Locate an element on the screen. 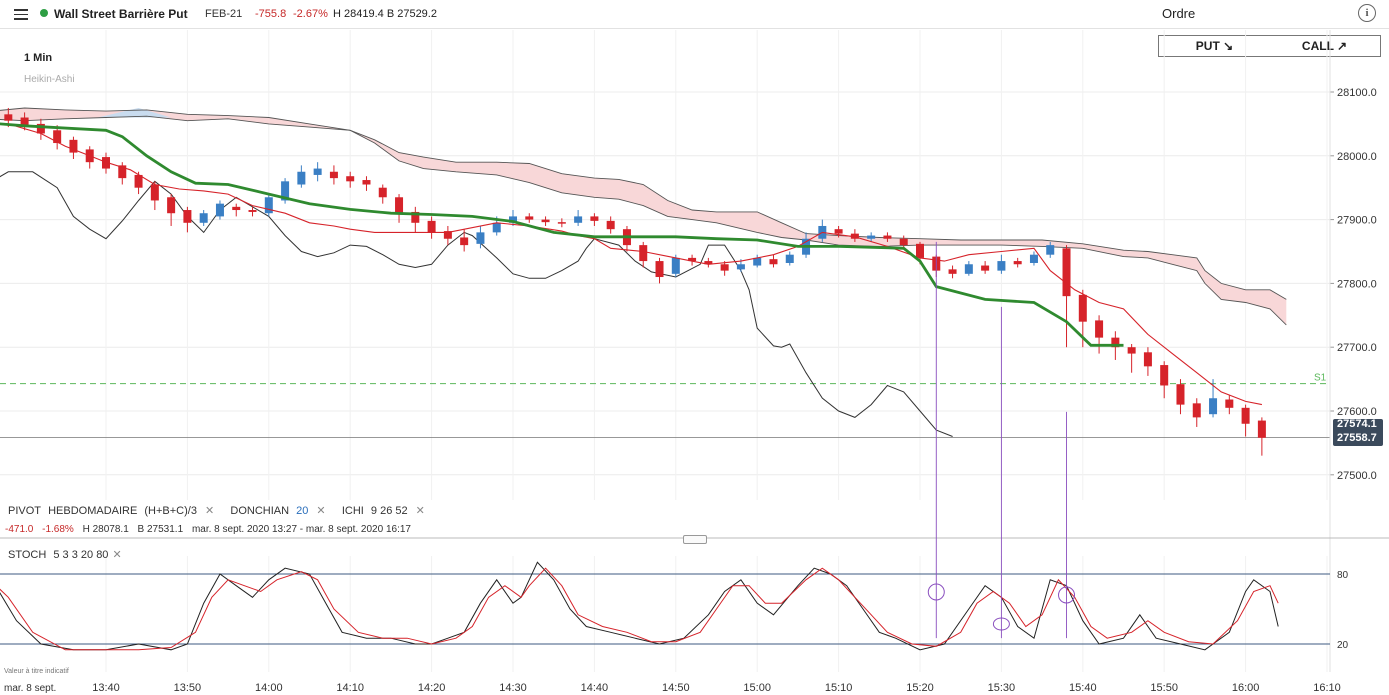  pivot-formula: (H+B+C)/3 is located at coordinates (170, 511).